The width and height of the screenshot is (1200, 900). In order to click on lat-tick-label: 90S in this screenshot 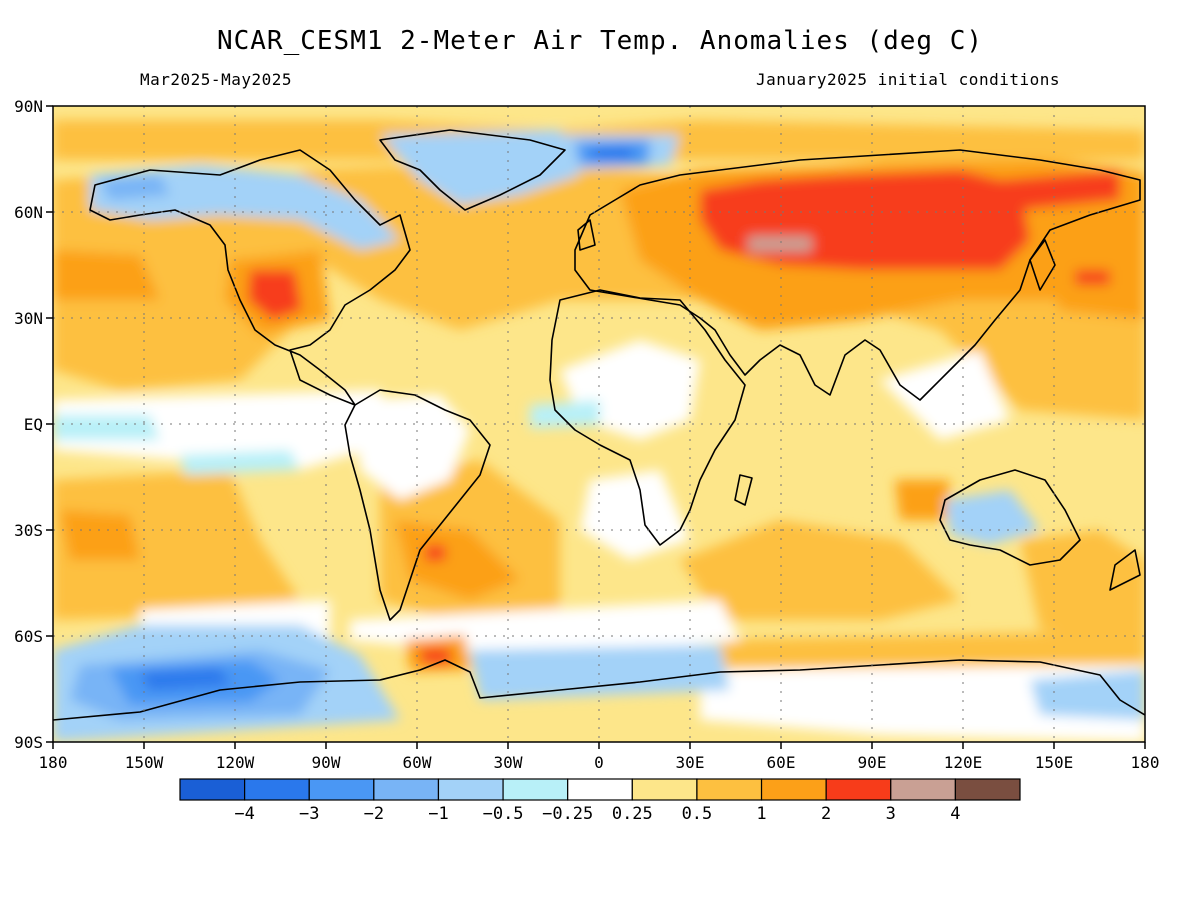, I will do `click(28, 742)`.